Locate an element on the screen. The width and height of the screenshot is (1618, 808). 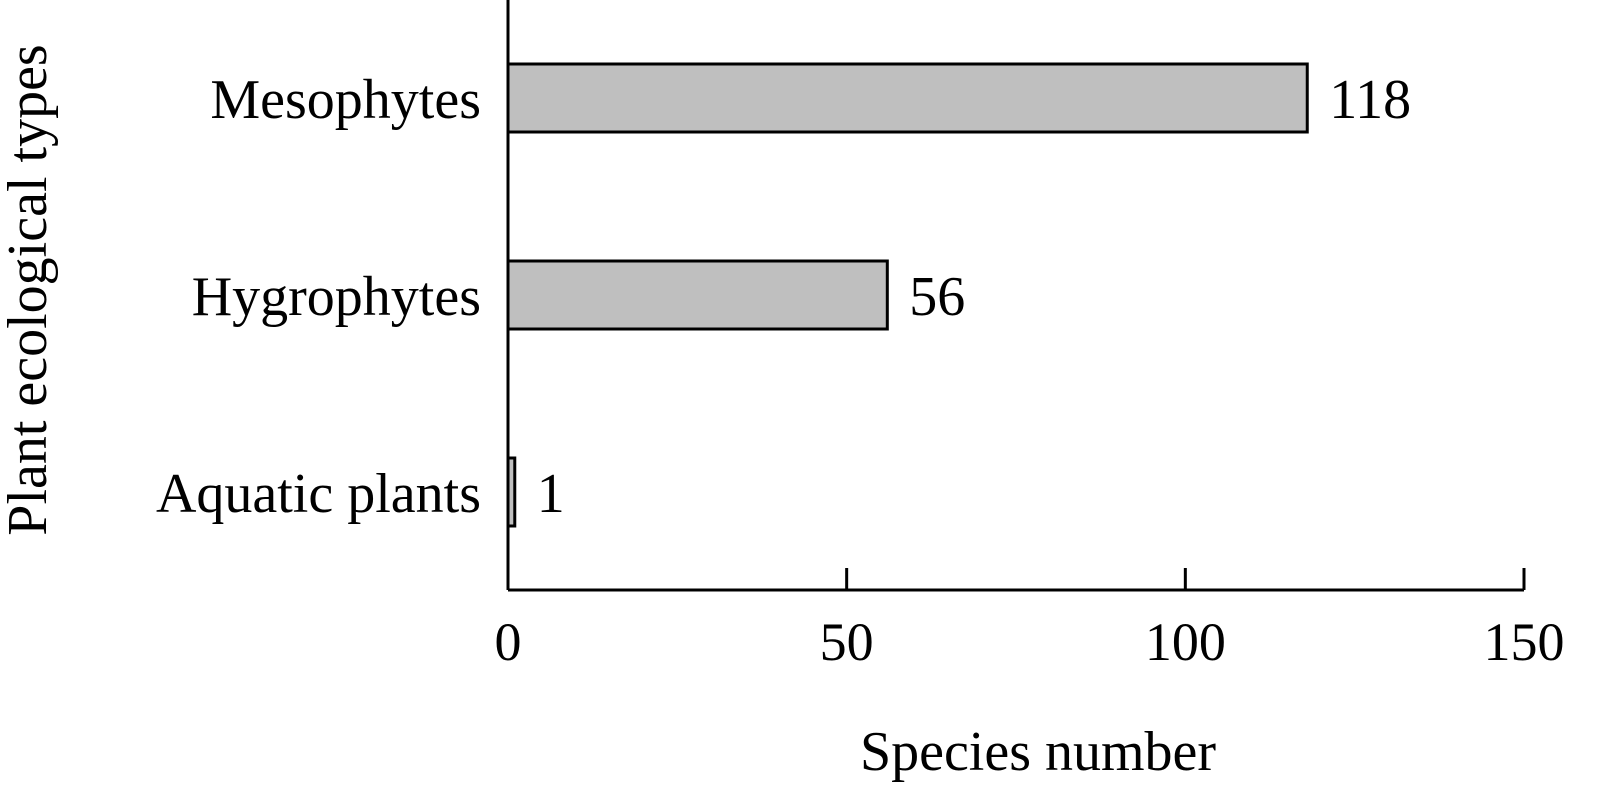
bar-mesophytes is located at coordinates (907, 98).